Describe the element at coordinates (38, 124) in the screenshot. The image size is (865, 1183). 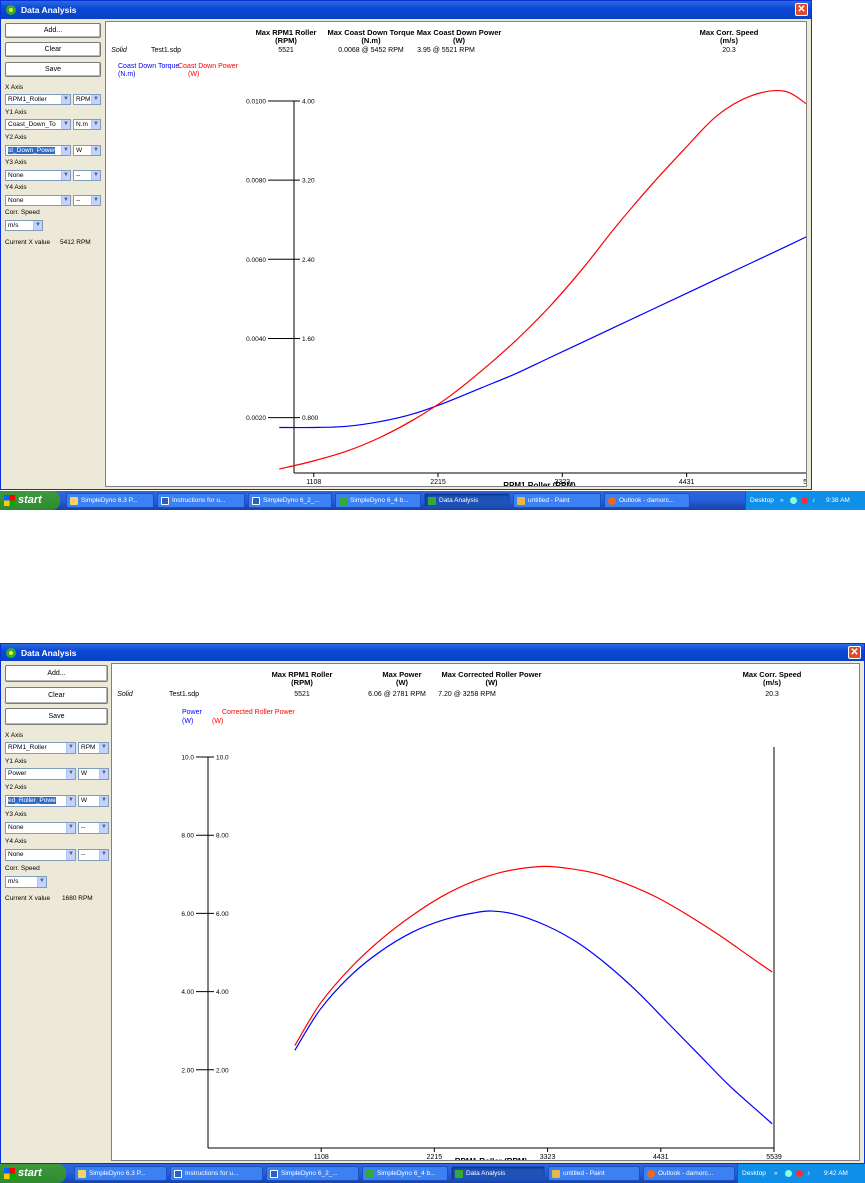
I see `y1-axis-select: Coast_Down_To ▼` at that location.